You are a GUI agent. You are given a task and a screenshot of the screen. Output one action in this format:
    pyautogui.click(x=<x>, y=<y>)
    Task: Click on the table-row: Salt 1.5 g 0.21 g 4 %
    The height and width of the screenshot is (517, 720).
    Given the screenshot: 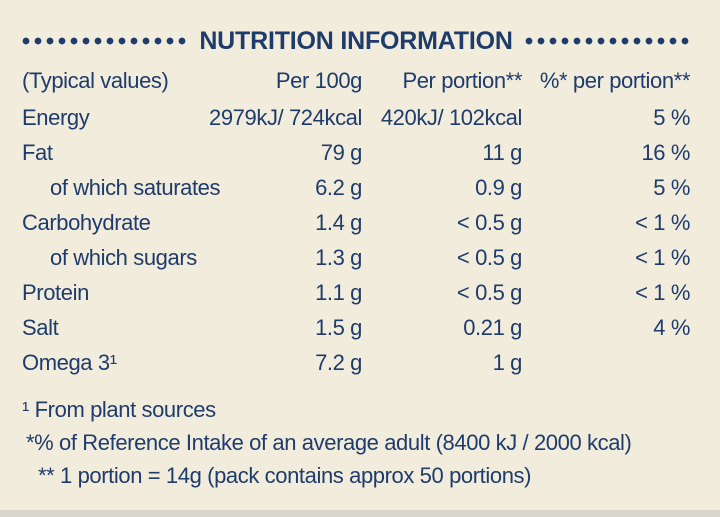 What is the action you would take?
    pyautogui.click(x=356, y=327)
    